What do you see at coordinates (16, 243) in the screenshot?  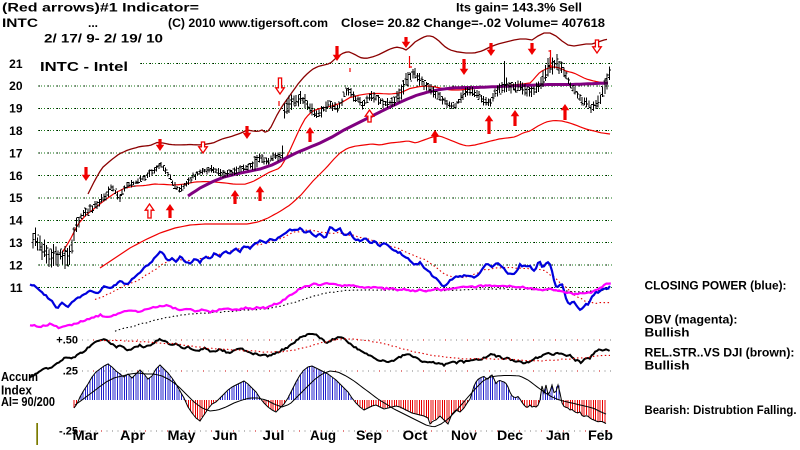 I see `svg-text: 13` at bounding box center [16, 243].